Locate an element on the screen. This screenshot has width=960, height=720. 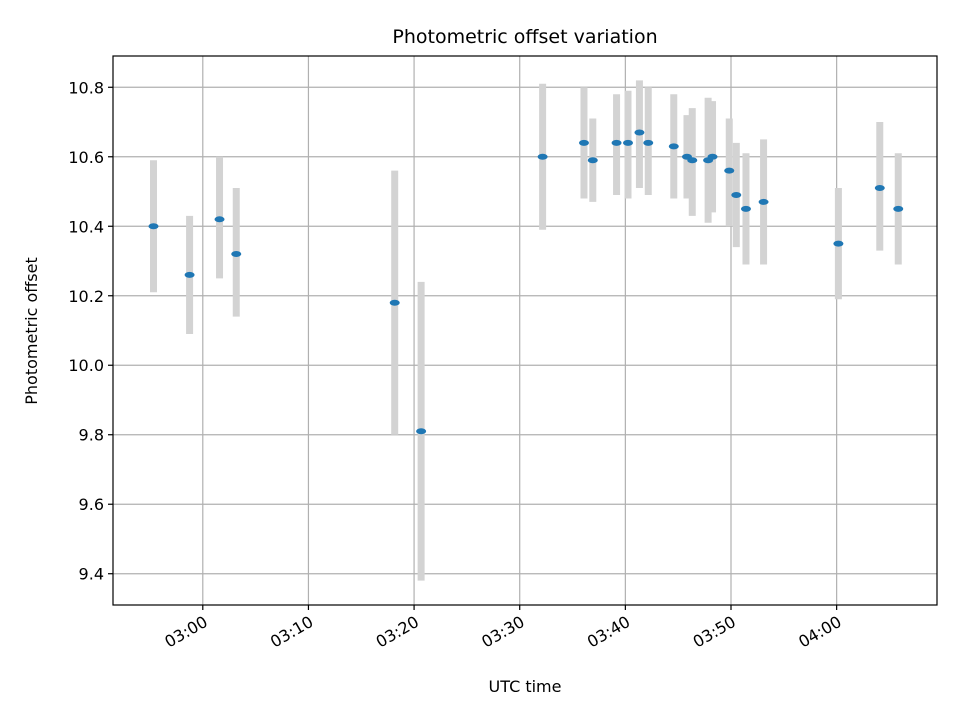
y-tick-label: 10.6 is located at coordinates (86, 157).